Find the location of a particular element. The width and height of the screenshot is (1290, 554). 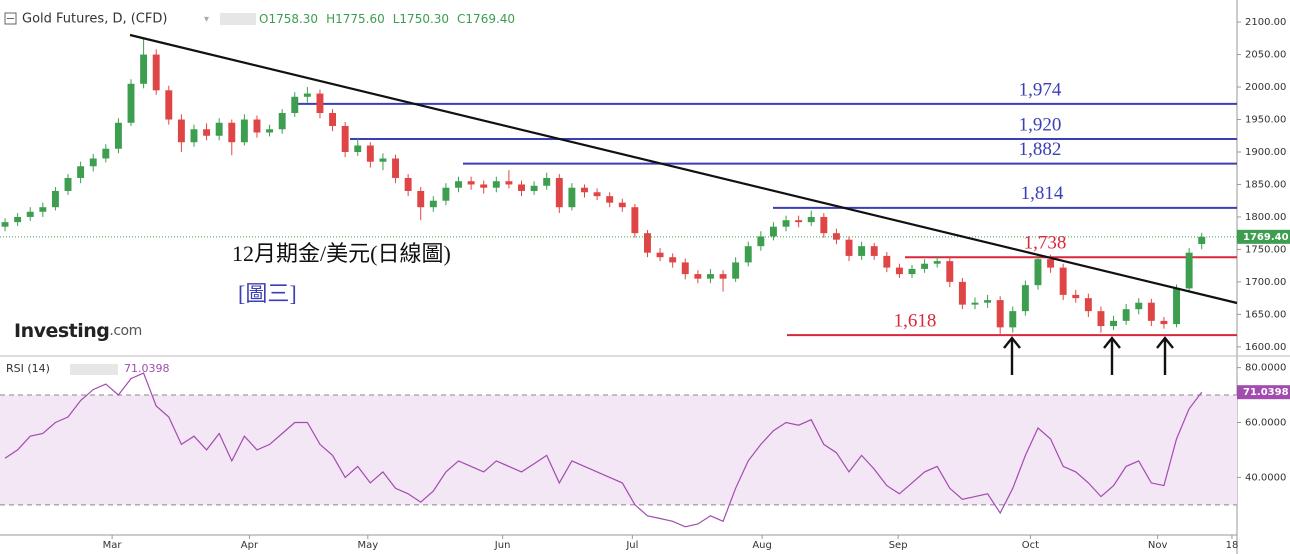

y-tick-label: 1950.00 is located at coordinates (1265, 120).